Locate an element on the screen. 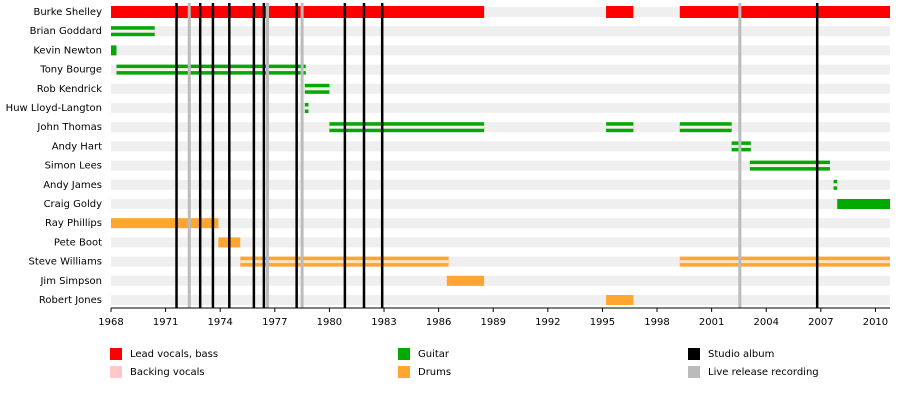  x-tick-label: 1986 is located at coordinates (438, 322).